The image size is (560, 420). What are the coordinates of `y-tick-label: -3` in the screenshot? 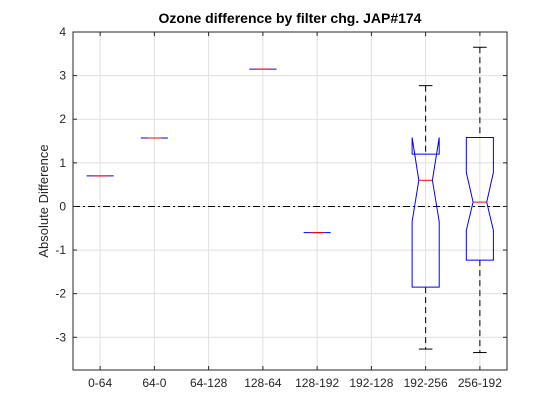 It's located at (60, 337).